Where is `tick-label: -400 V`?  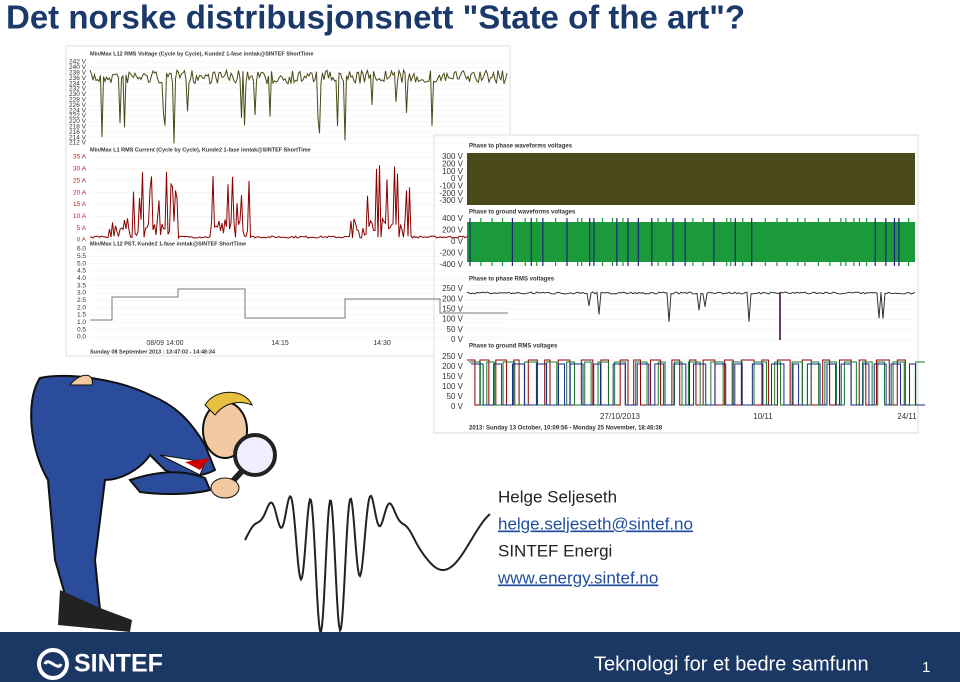
tick-label: -400 V is located at coordinates (451, 264).